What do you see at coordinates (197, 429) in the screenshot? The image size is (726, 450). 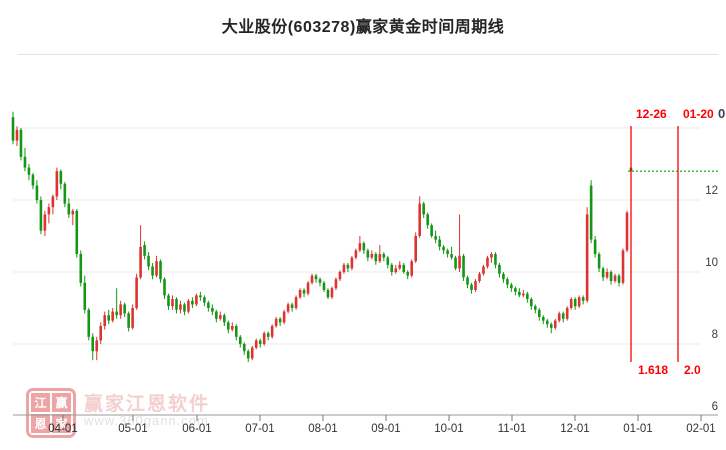 I see `x-axis-label: 06-01` at bounding box center [197, 429].